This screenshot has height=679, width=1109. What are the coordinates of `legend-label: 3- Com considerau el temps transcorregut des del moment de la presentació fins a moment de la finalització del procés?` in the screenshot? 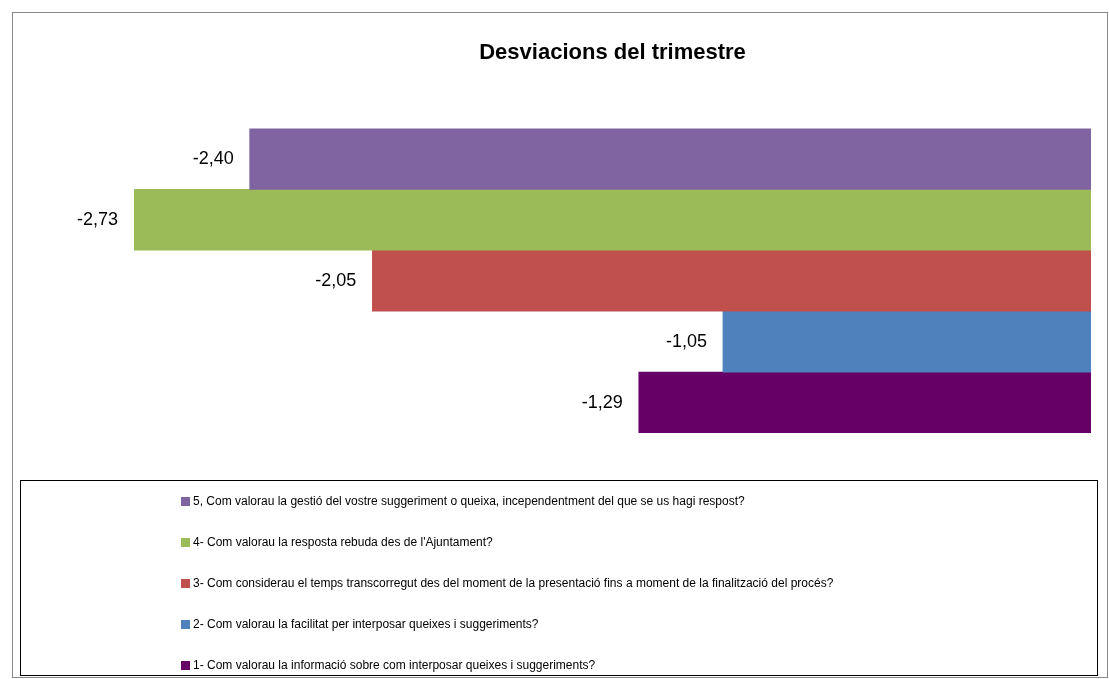 It's located at (513, 583).